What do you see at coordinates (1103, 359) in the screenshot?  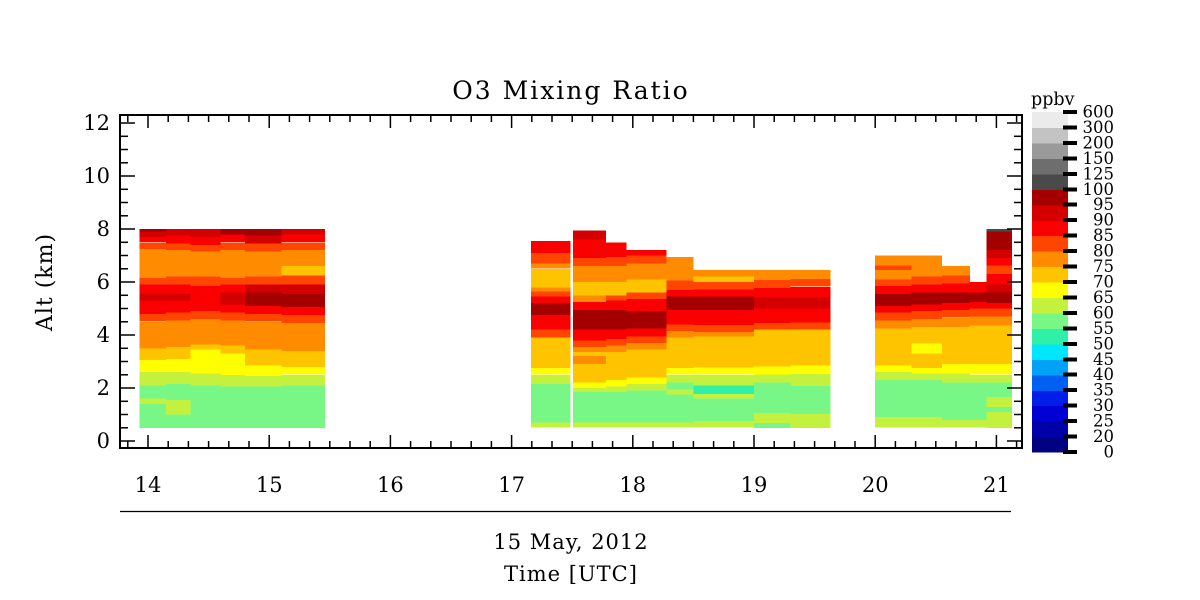 I see `colorbar-tick-label: 45` at bounding box center [1103, 359].